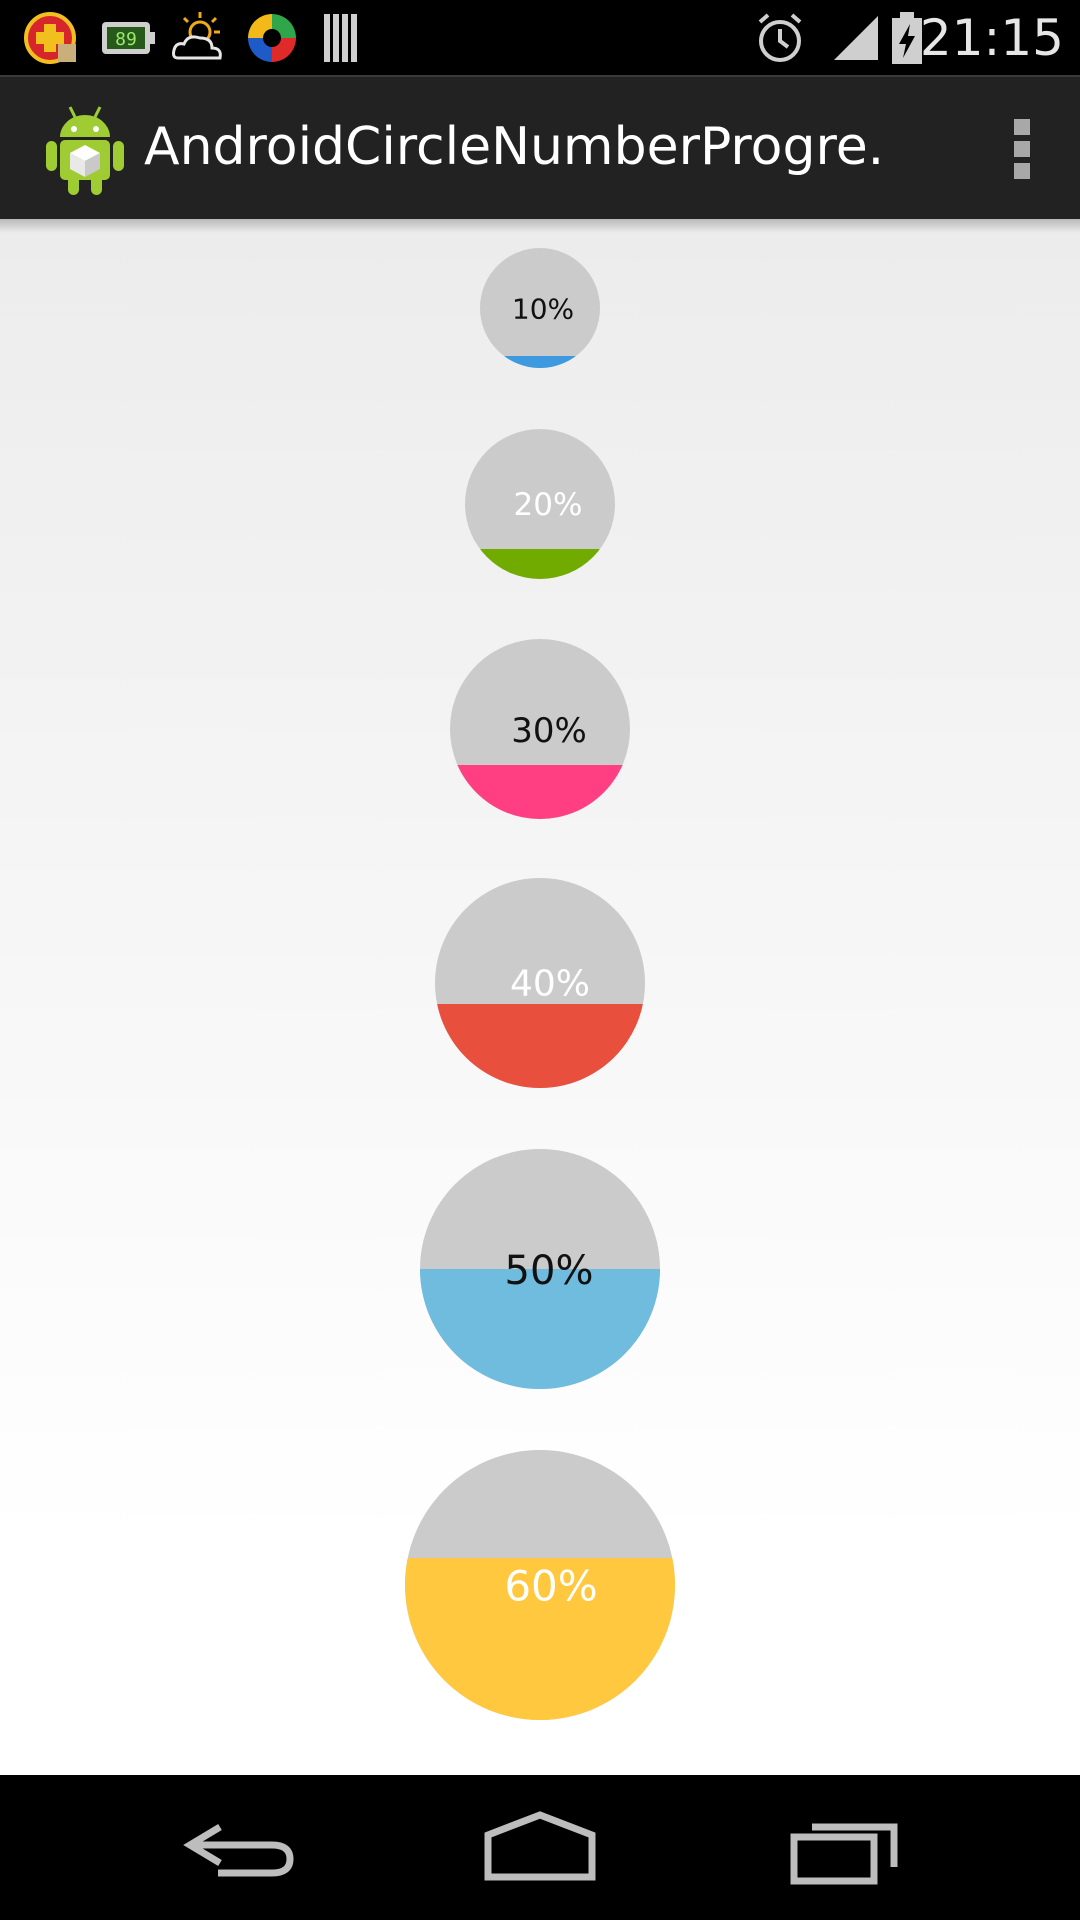 Image resolution: width=1080 pixels, height=1920 pixels. I want to click on overflow-menu-icon, so click(1022, 149).